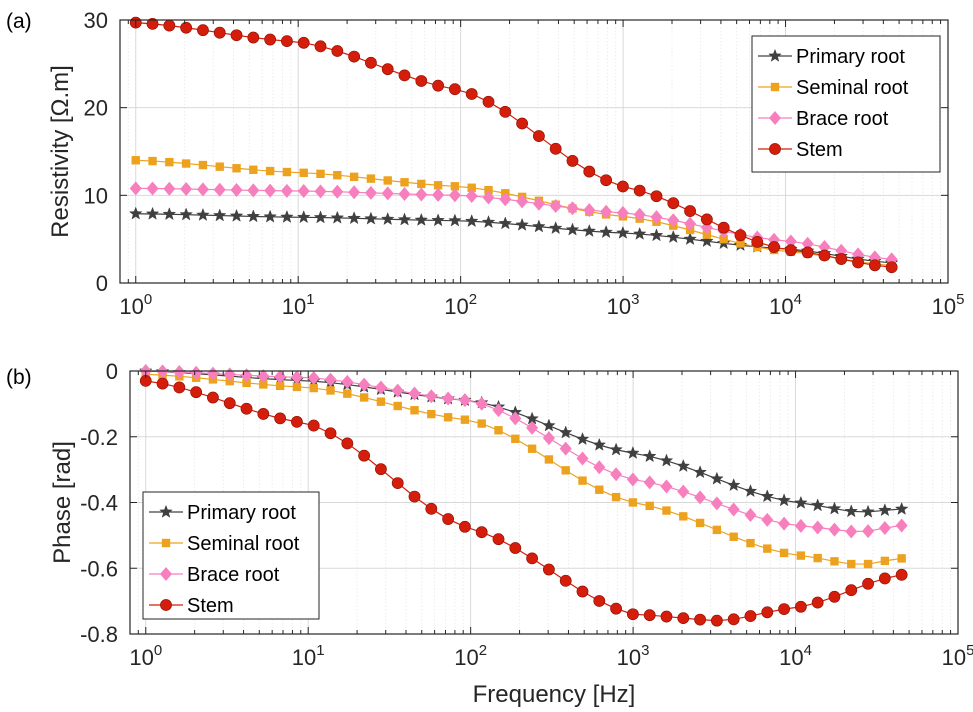  I want to click on series-brace-root, so click(513, 224).